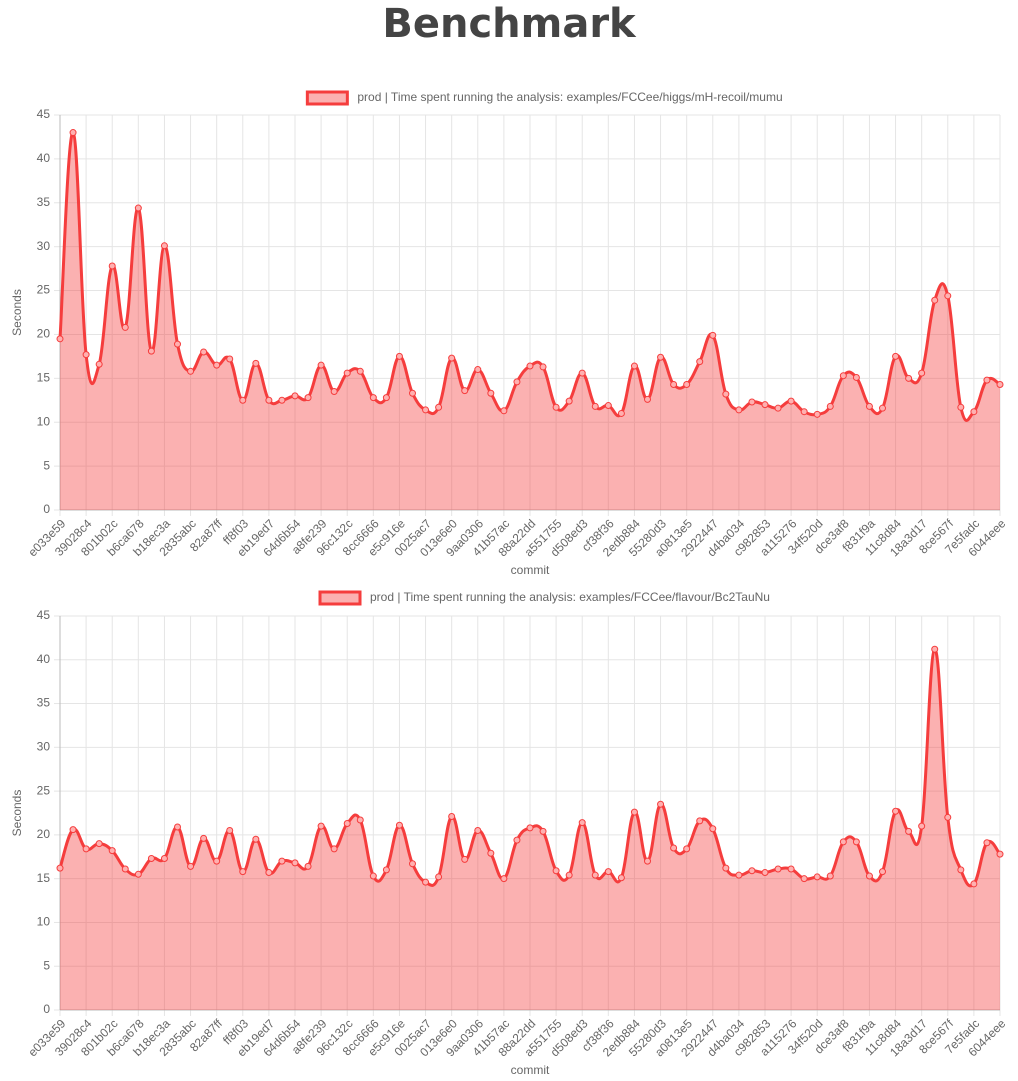 The image size is (1018, 1081). Describe the element at coordinates (44, 790) in the screenshot. I see `y-tick-label: 25` at that location.